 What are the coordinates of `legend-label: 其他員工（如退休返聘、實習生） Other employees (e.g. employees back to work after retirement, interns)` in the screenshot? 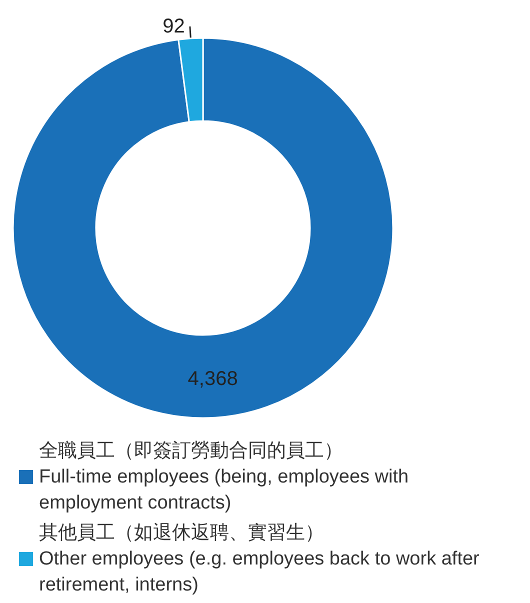 It's located at (262, 559).